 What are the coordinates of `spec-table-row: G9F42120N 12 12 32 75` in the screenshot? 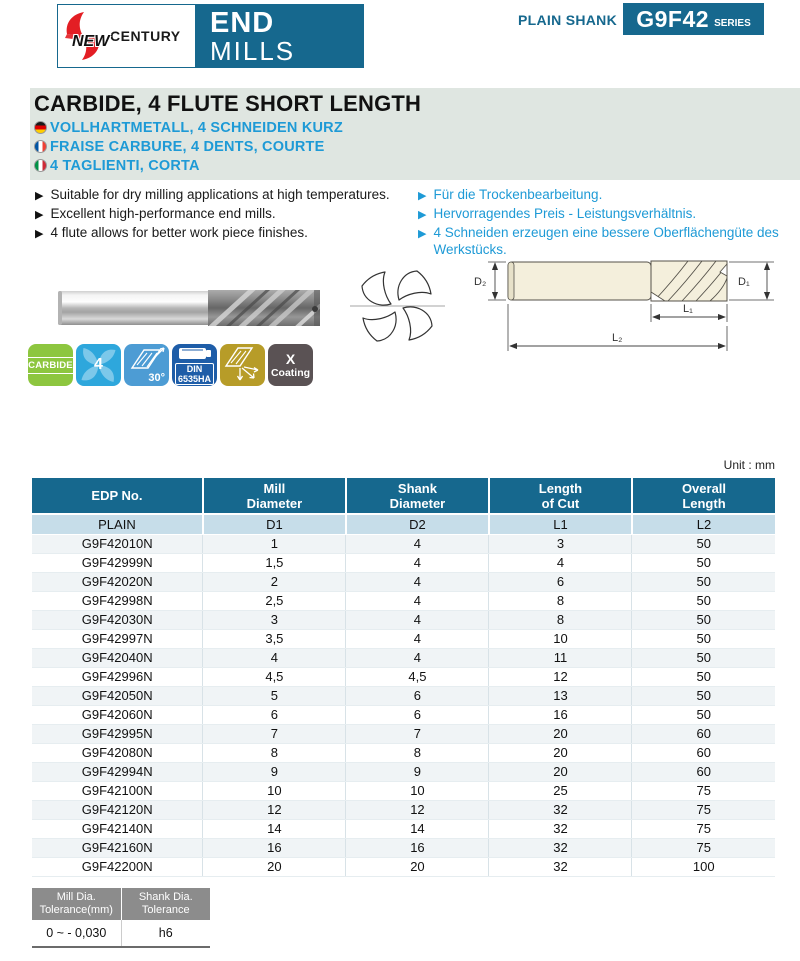 It's located at (403, 810).